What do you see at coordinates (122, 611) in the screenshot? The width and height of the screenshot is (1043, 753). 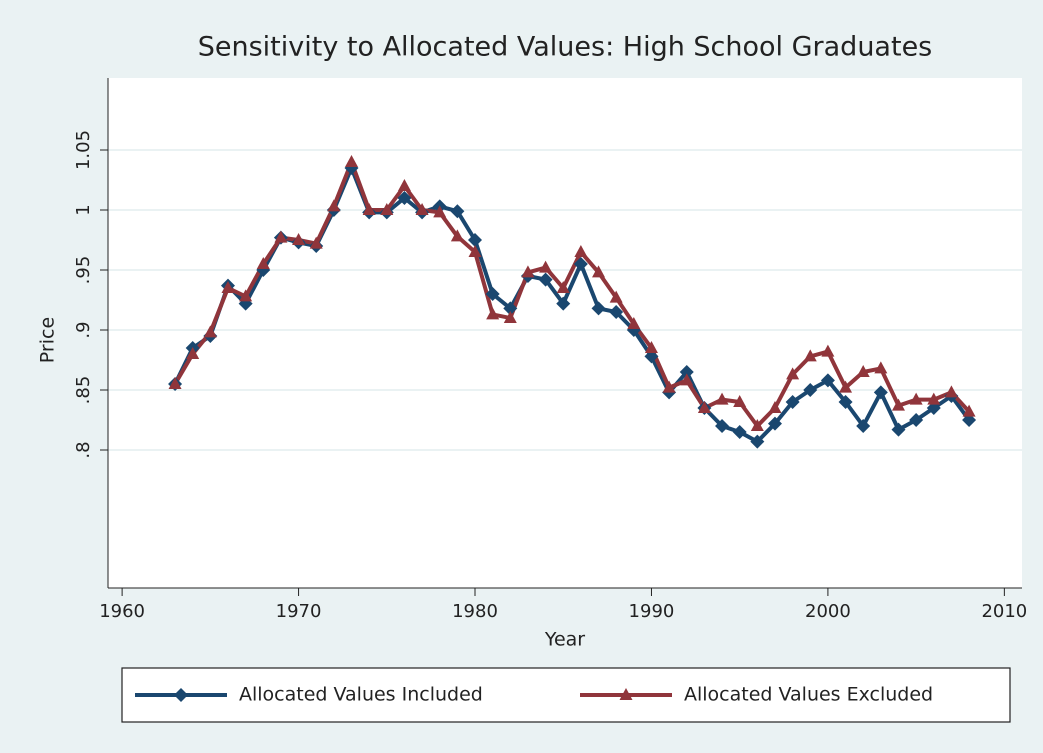 I see `x-tick-label: 1960` at bounding box center [122, 611].